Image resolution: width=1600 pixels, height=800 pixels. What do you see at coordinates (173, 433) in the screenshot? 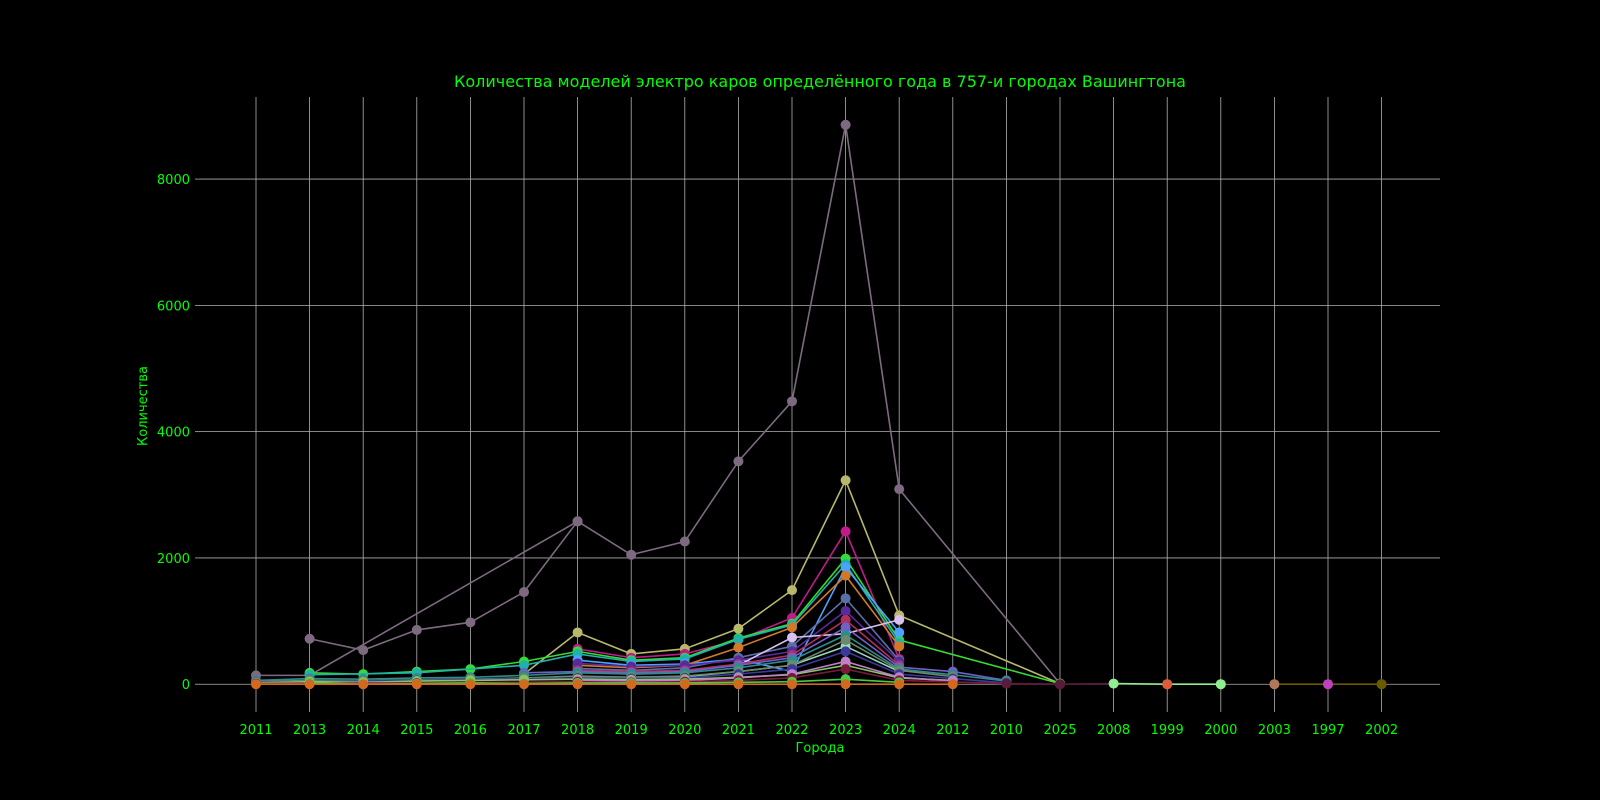
I see `y-tick-label: 4000` at bounding box center [173, 433].